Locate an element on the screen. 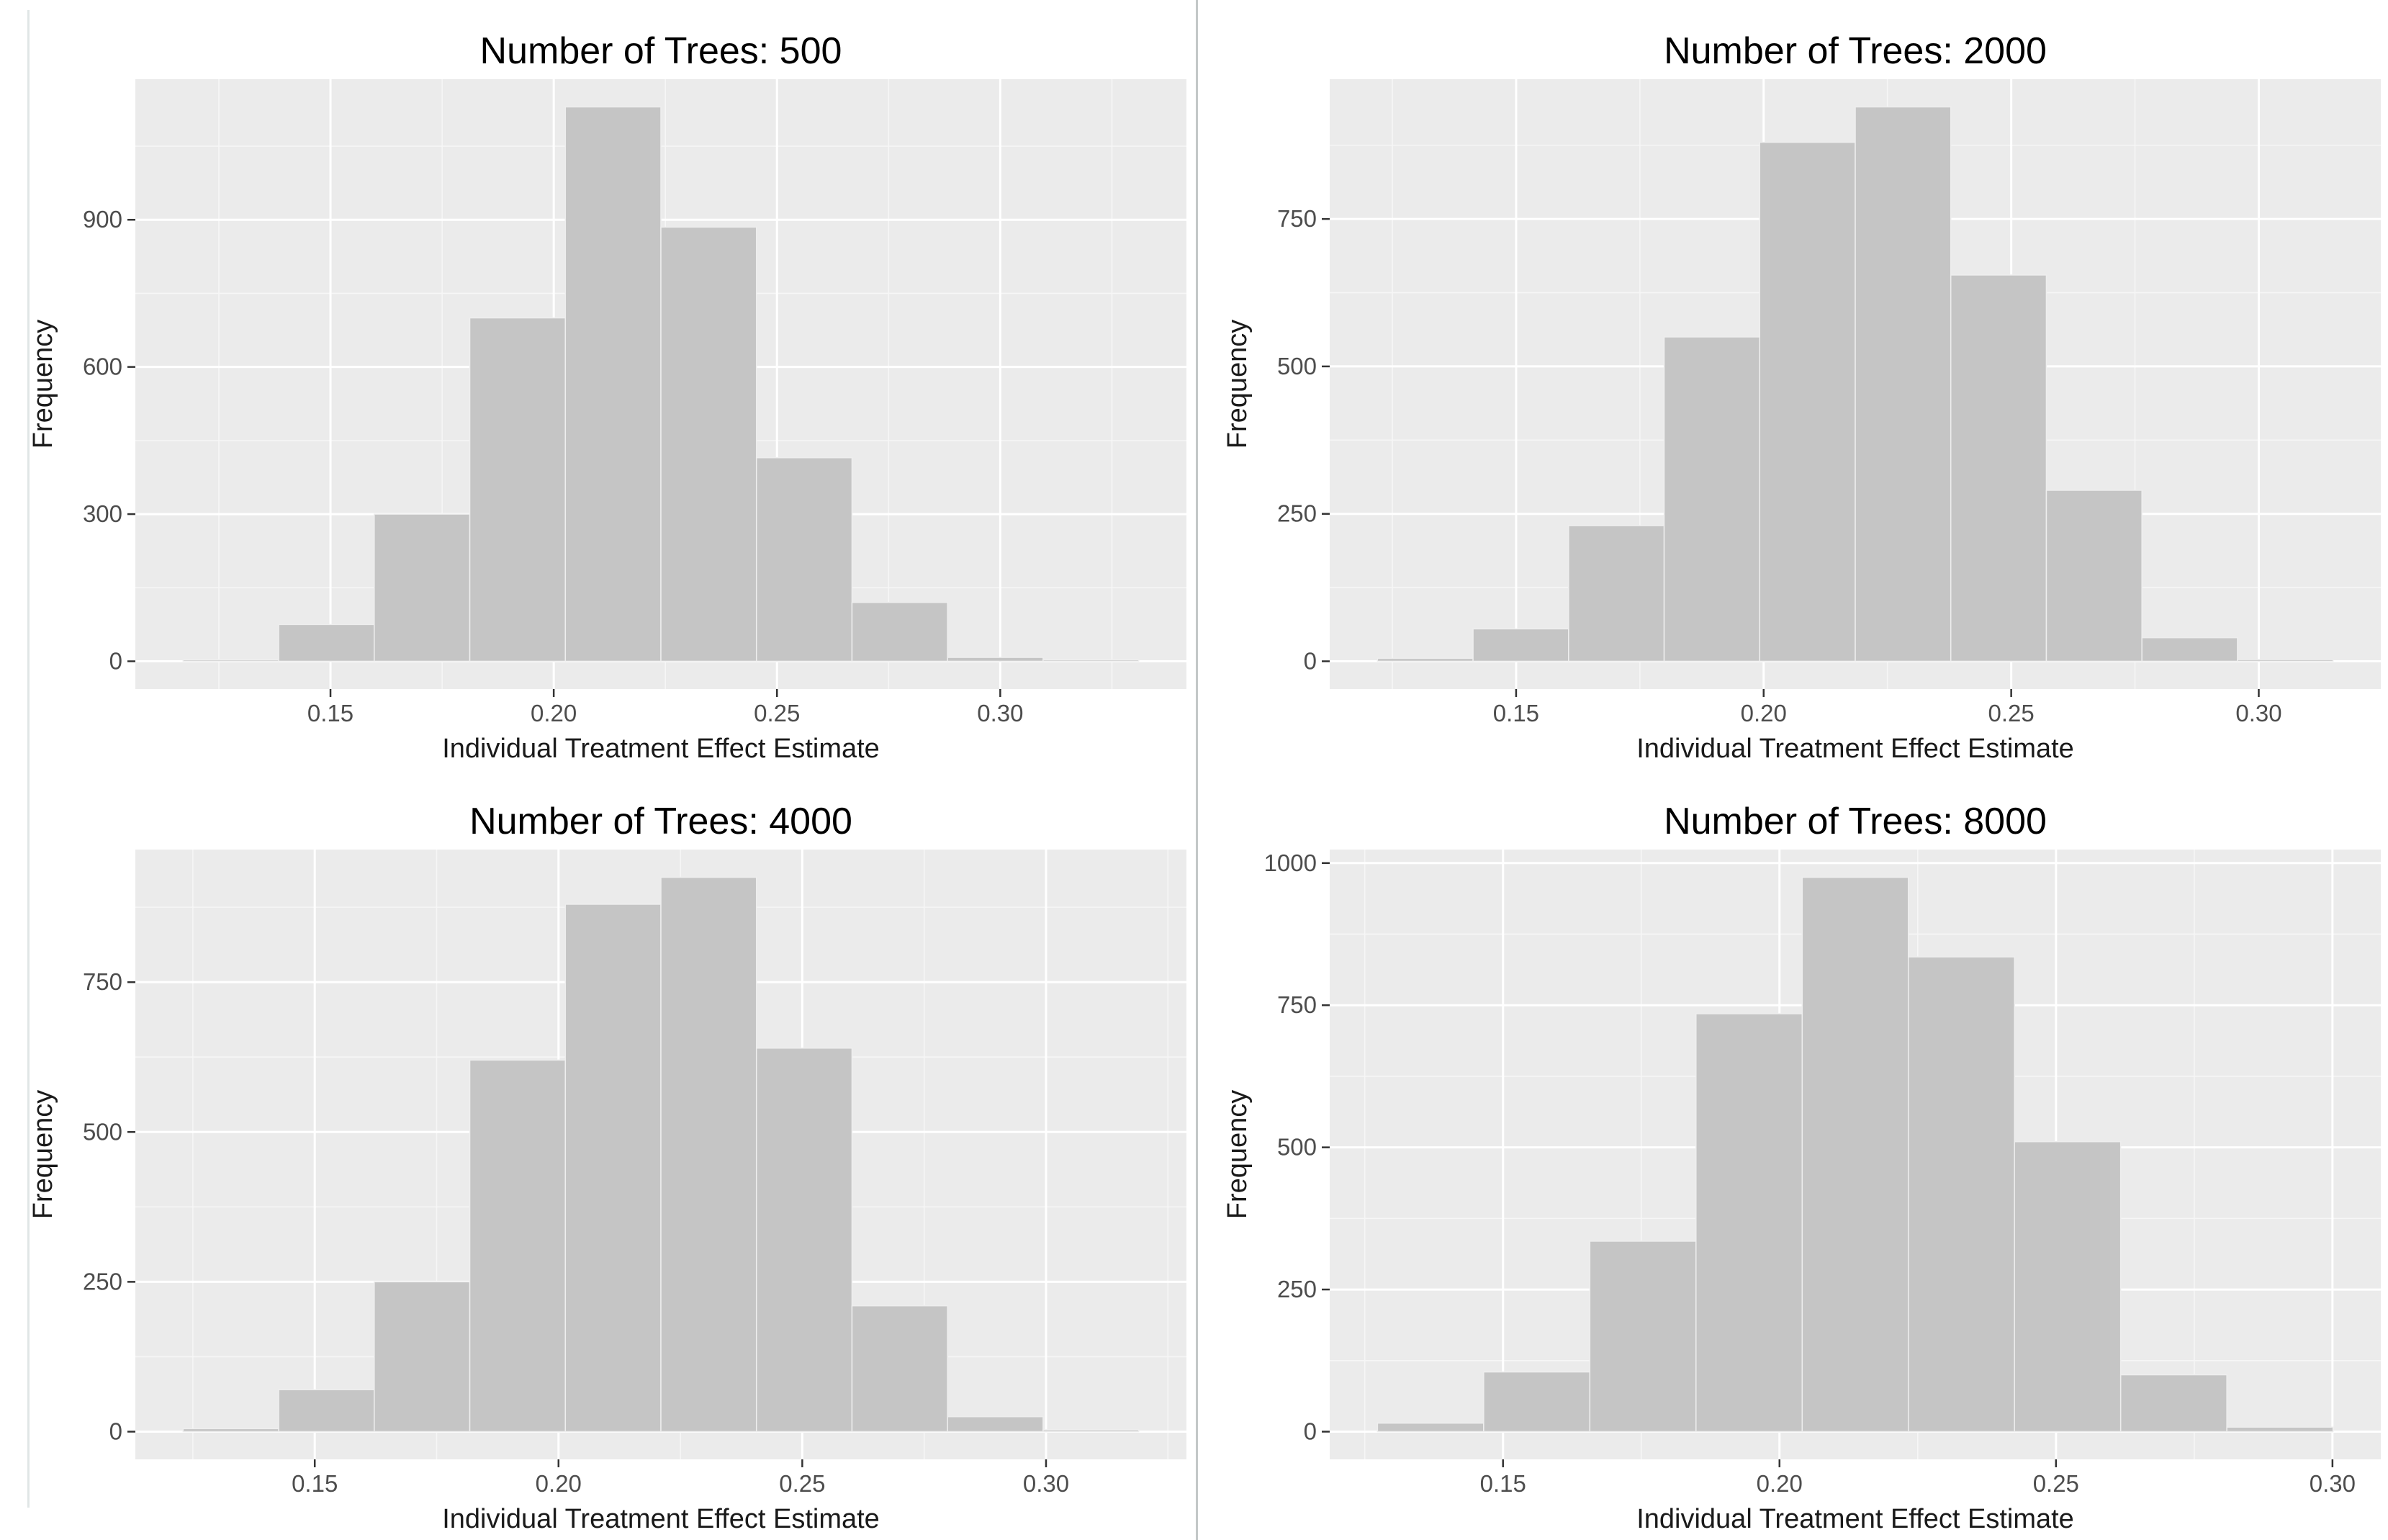  y-tick-label: 600 is located at coordinates (102, 367).